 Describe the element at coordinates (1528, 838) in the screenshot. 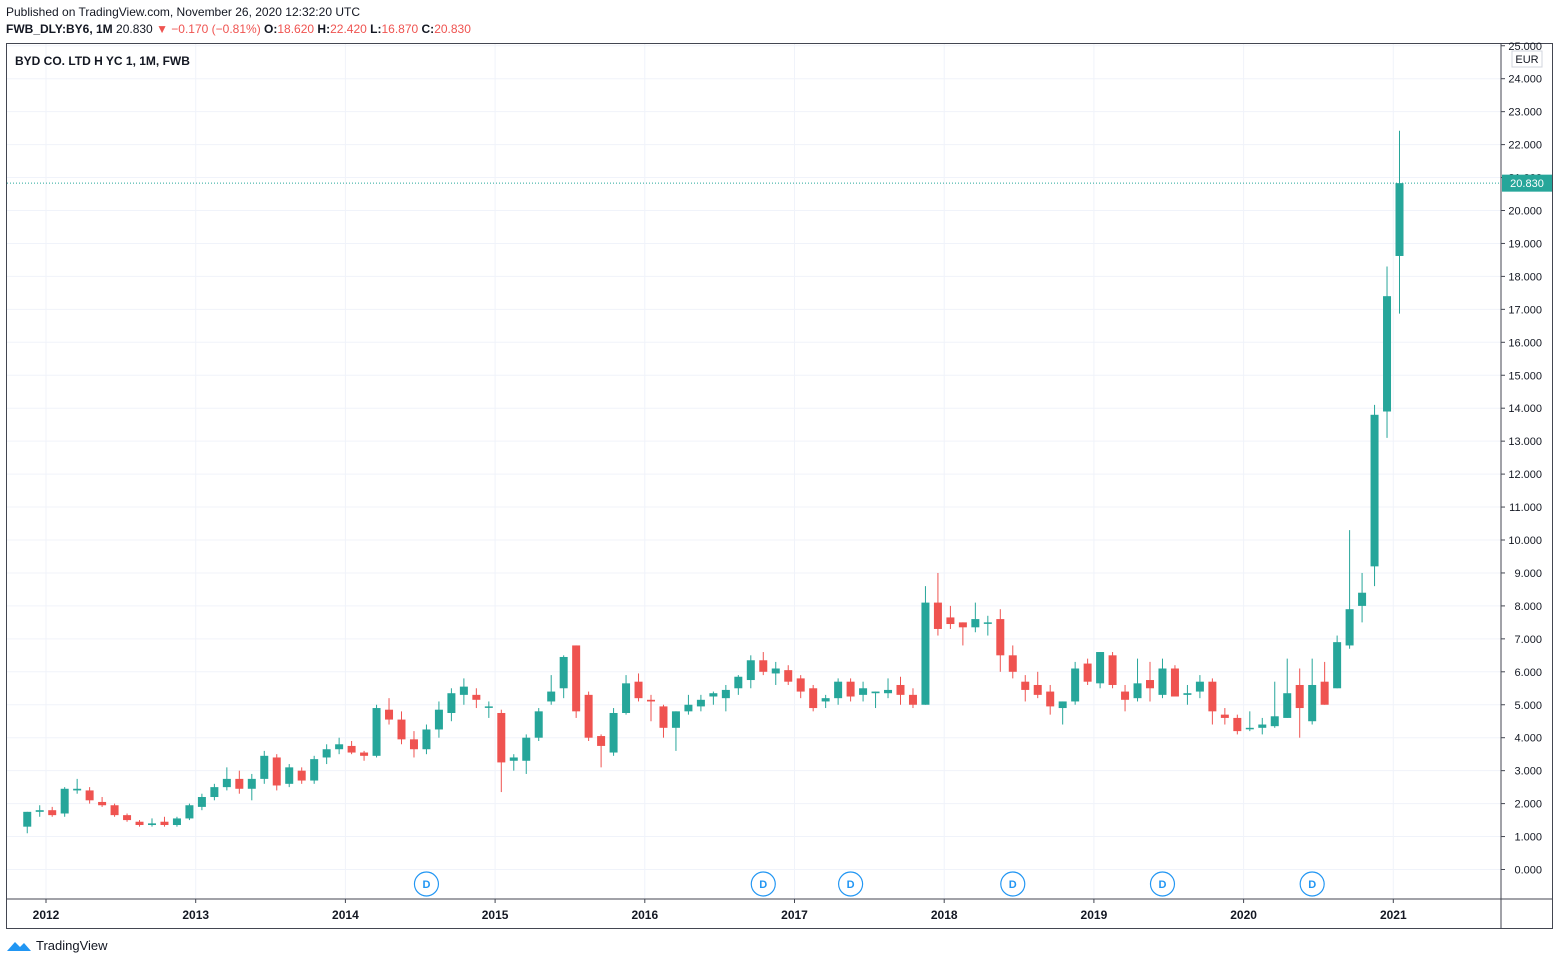

I see `y-tick-label: 1.000` at that location.